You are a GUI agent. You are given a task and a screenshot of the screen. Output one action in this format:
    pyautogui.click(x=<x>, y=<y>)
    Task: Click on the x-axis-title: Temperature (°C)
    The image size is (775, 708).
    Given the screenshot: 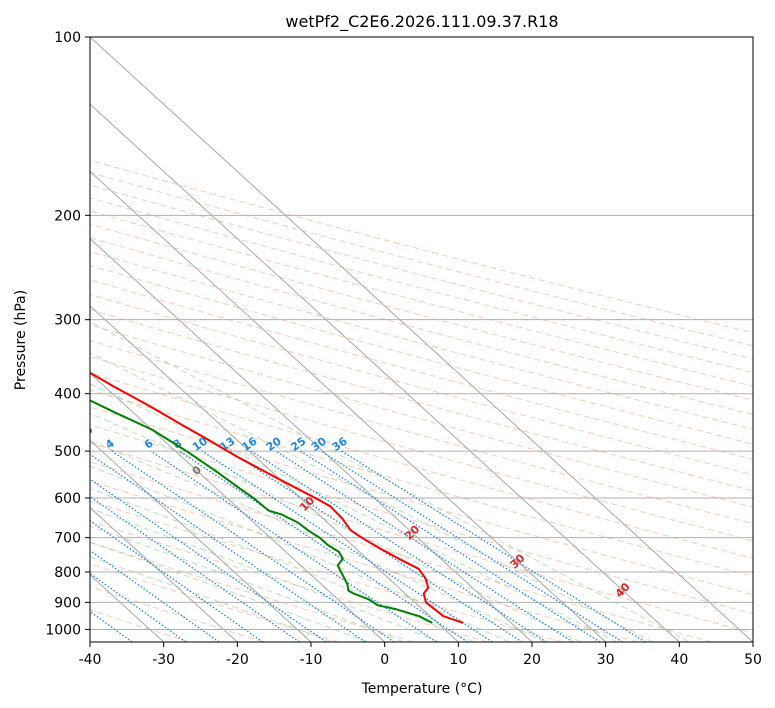 What is the action you would take?
    pyautogui.click(x=422, y=689)
    